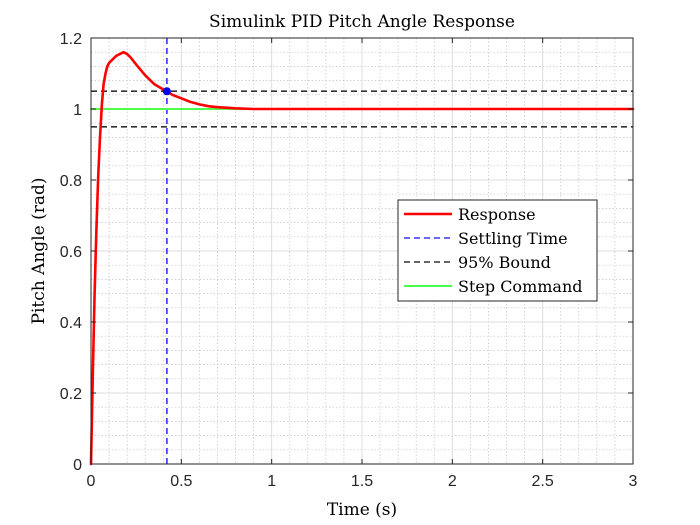 The width and height of the screenshot is (700, 525). Describe the element at coordinates (91, 481) in the screenshot. I see `x-tick-label: 0` at that location.